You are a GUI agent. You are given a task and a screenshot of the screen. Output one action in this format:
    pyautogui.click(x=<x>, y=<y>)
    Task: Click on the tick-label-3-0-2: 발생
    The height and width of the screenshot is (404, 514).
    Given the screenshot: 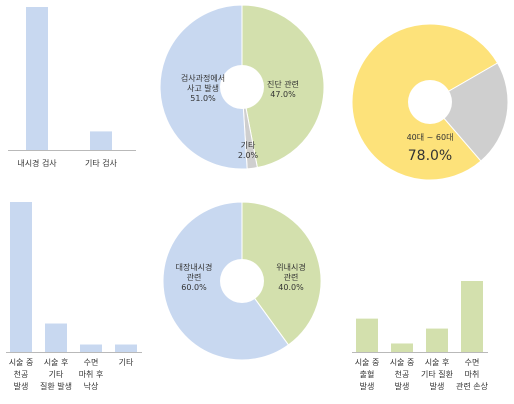 What is the action you would take?
    pyautogui.click(x=21, y=386)
    